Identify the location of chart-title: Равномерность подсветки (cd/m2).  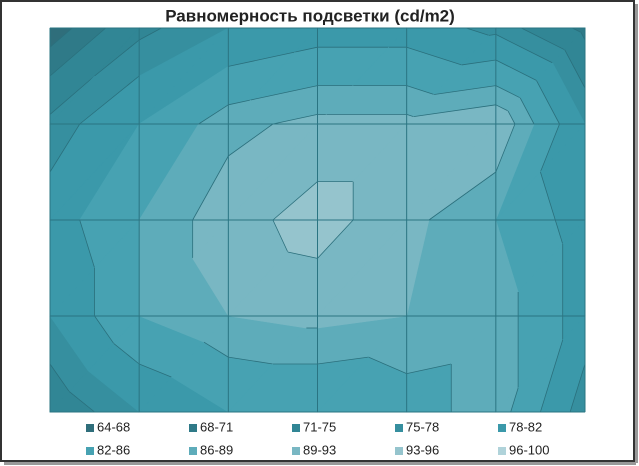
(310, 15).